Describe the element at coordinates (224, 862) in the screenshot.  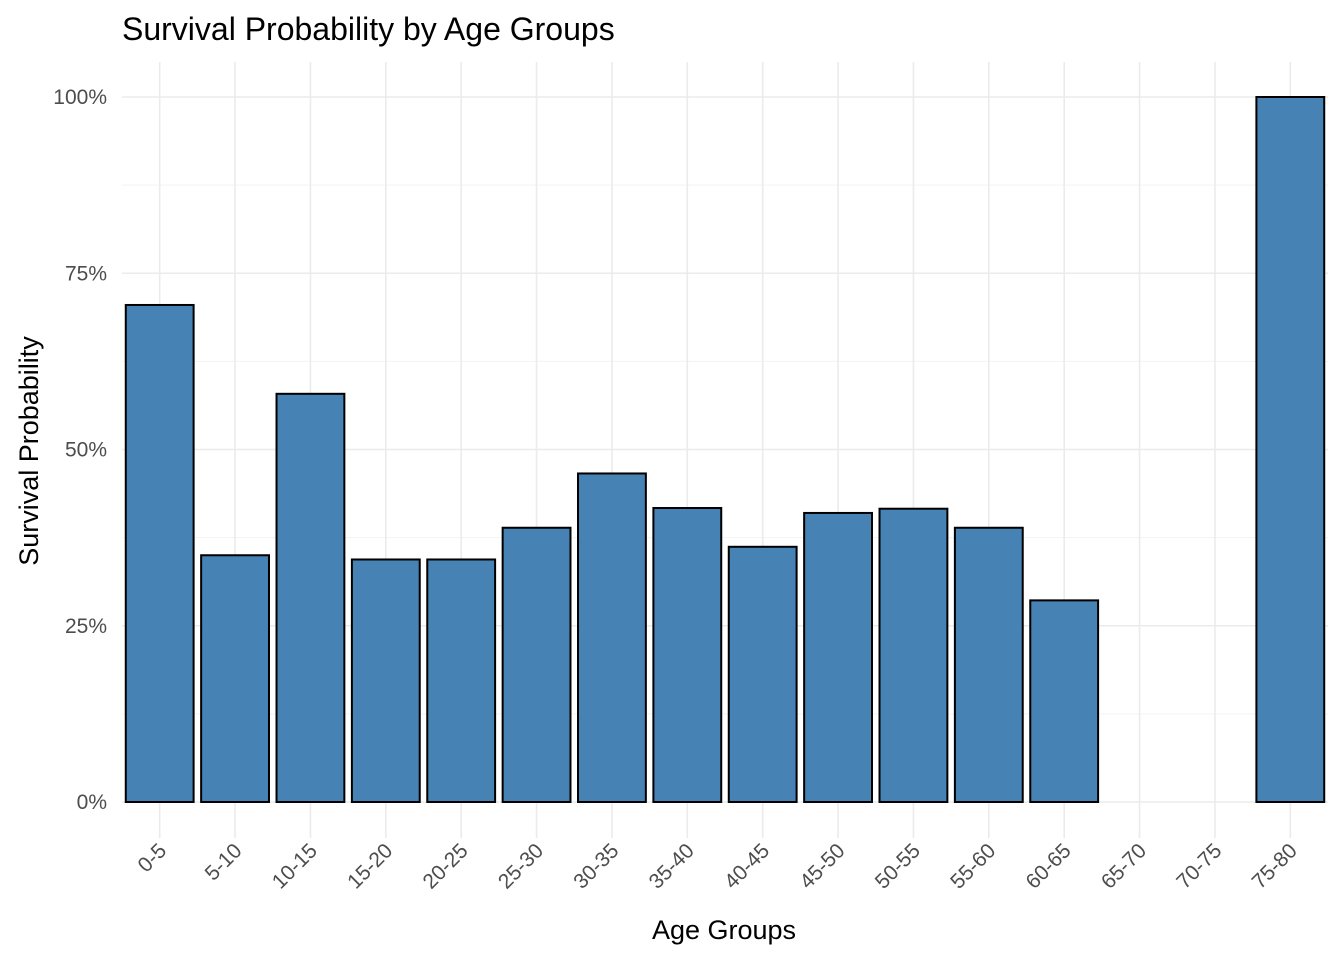
I see `x-tick-label: 5-10` at that location.